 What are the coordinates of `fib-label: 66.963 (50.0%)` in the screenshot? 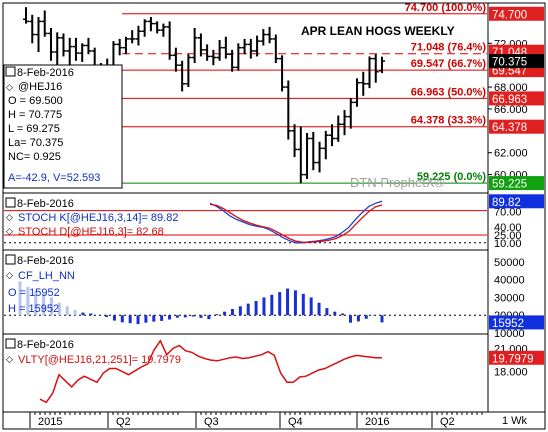 It's located at (449, 92).